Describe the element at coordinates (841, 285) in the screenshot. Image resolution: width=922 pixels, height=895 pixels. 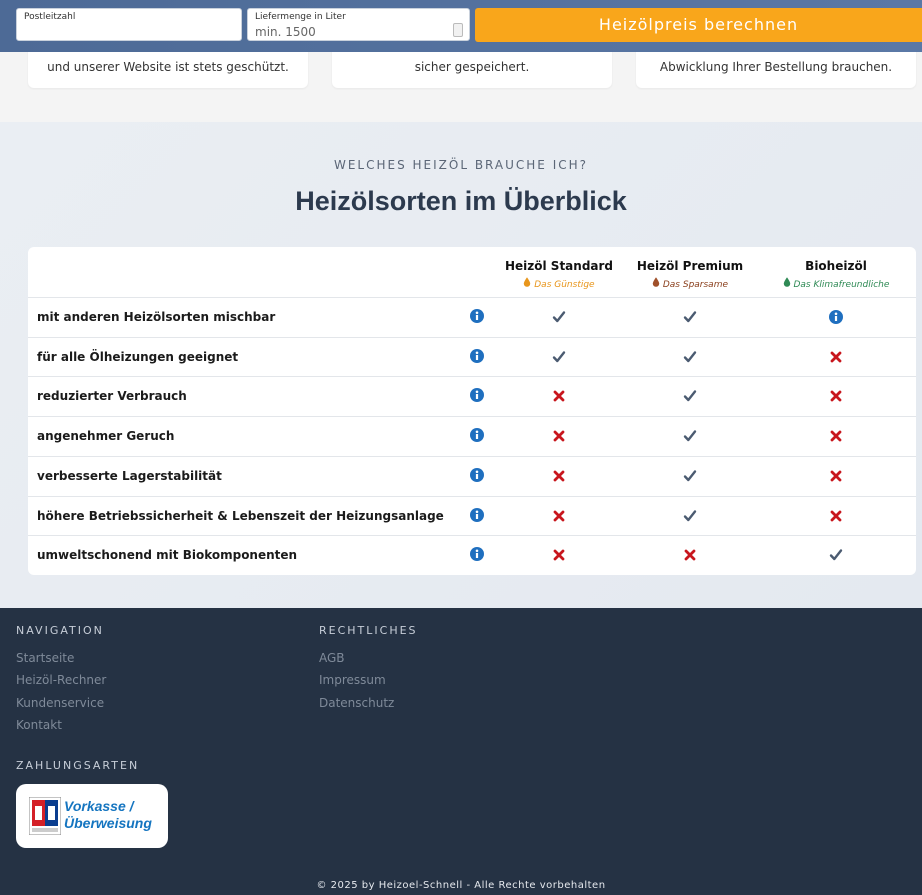
I see `tagline: Das Klimafreundliche` at that location.